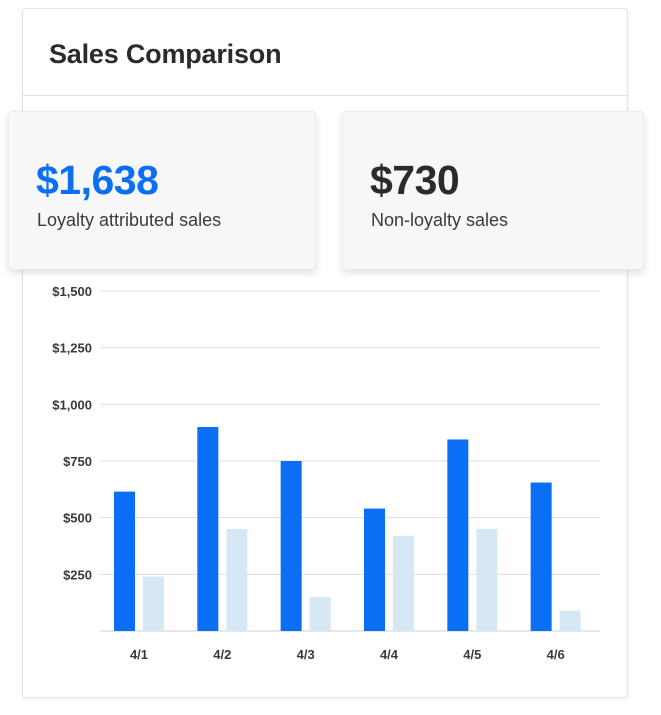  Describe the element at coordinates (72, 291) in the screenshot. I see `y-tick-label: $1,500` at that location.